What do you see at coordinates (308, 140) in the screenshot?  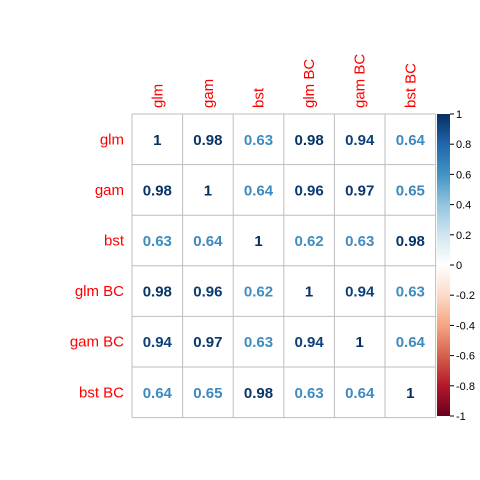 I see `cell-value-glm-glm-bc: 0.98` at bounding box center [308, 140].